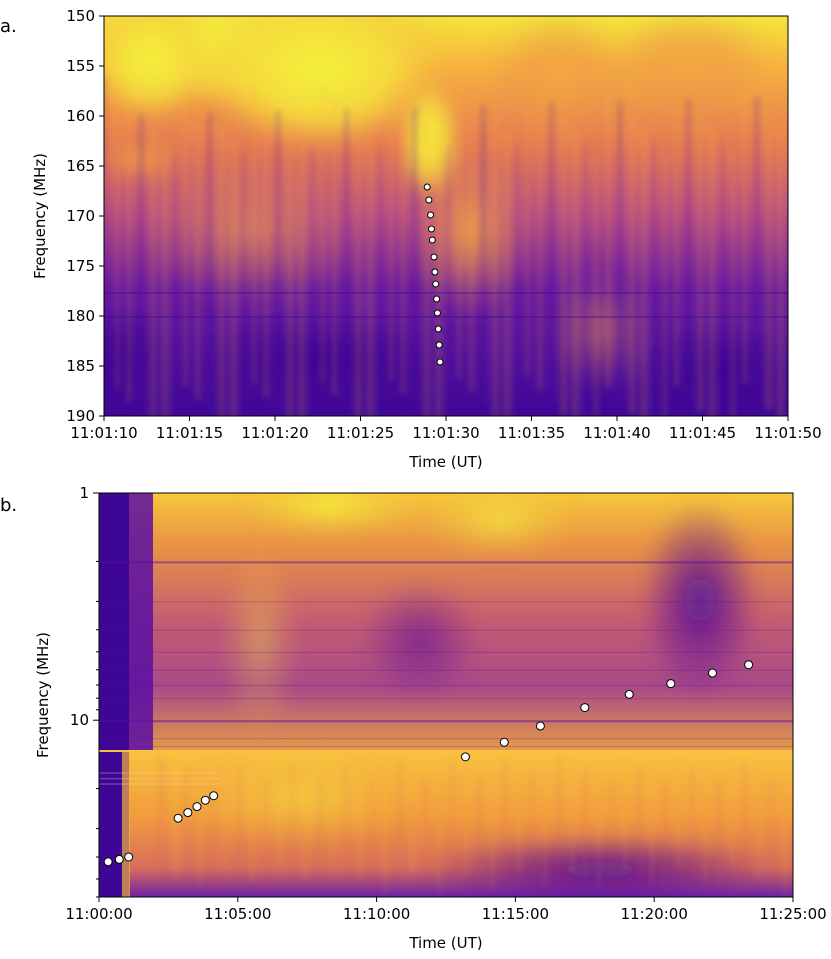 Image resolution: width=831 pixels, height=959 pixels. Describe the element at coordinates (80, 16) in the screenshot. I see `panel-a-y-tick-label: 150` at that location.